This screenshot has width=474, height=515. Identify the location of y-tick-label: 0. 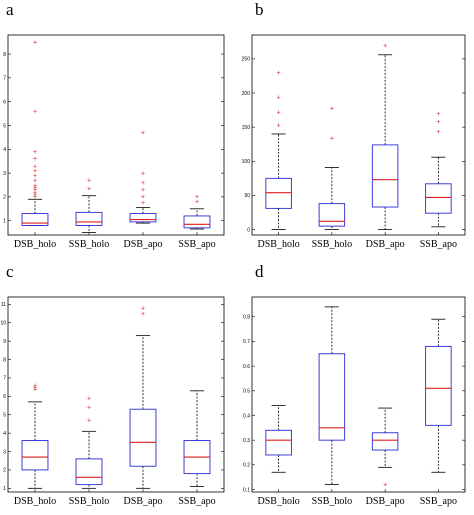
(248, 230).